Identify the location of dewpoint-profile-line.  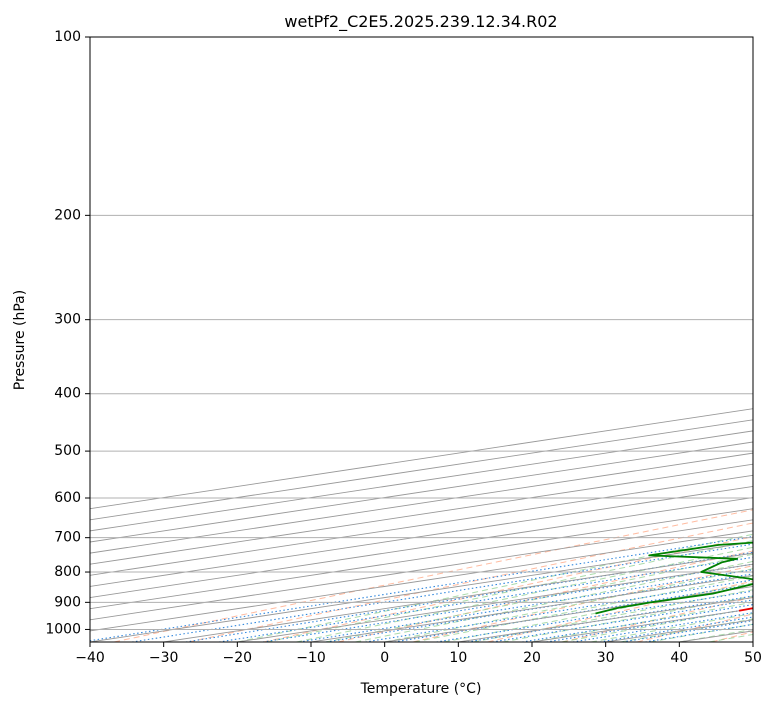
(674, 578).